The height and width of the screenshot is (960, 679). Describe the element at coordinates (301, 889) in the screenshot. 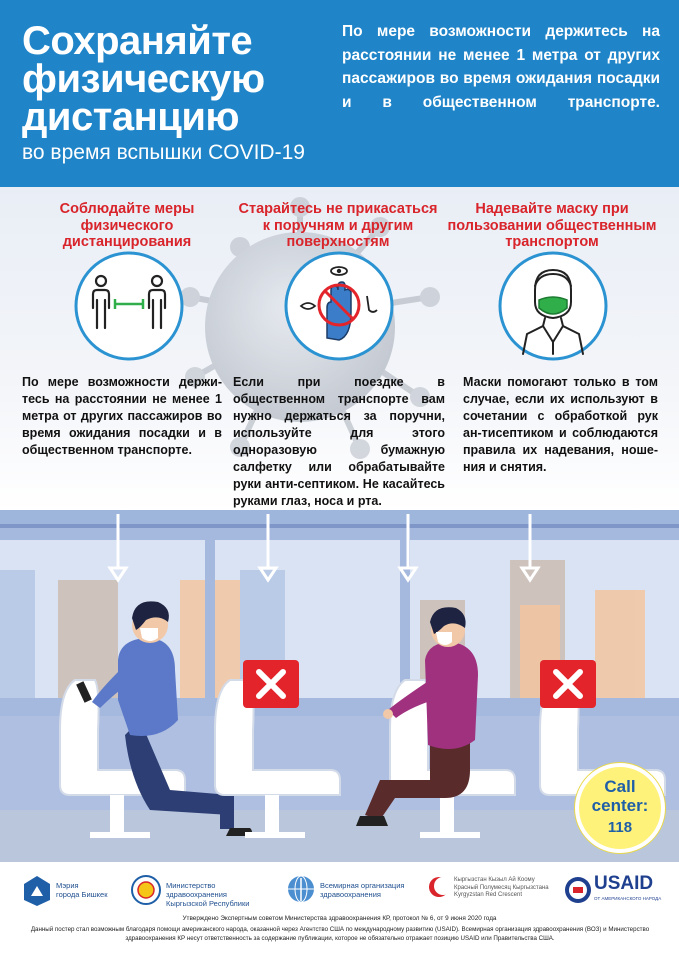

I see `who-logo` at that location.